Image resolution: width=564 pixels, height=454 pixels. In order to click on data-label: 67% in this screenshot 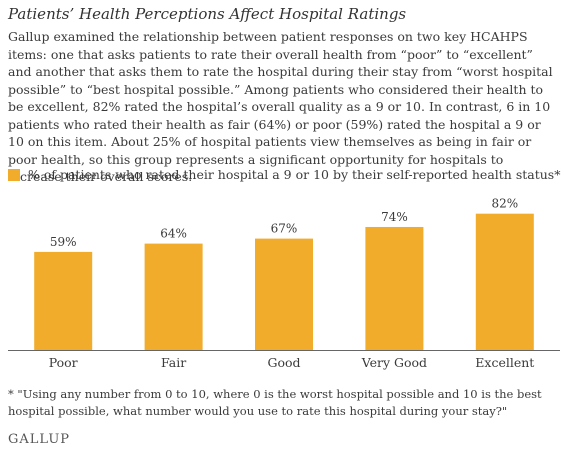, I will do `click(284, 229)`.